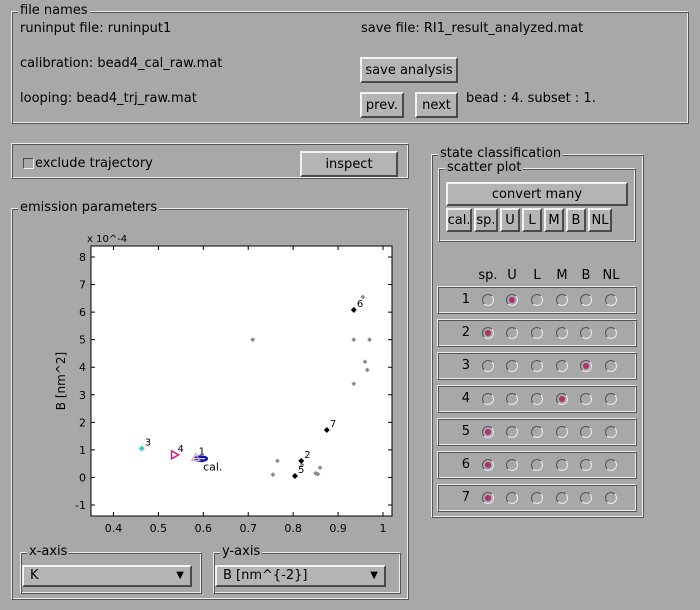 The width and height of the screenshot is (700, 610). What do you see at coordinates (338, 528) in the screenshot?
I see `x-tick-label: 0.9` at bounding box center [338, 528].